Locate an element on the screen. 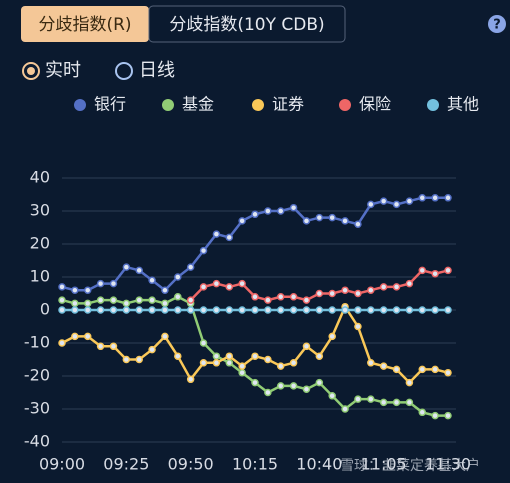  tab-label: 分歧指数(10Y CDB) is located at coordinates (246, 25).